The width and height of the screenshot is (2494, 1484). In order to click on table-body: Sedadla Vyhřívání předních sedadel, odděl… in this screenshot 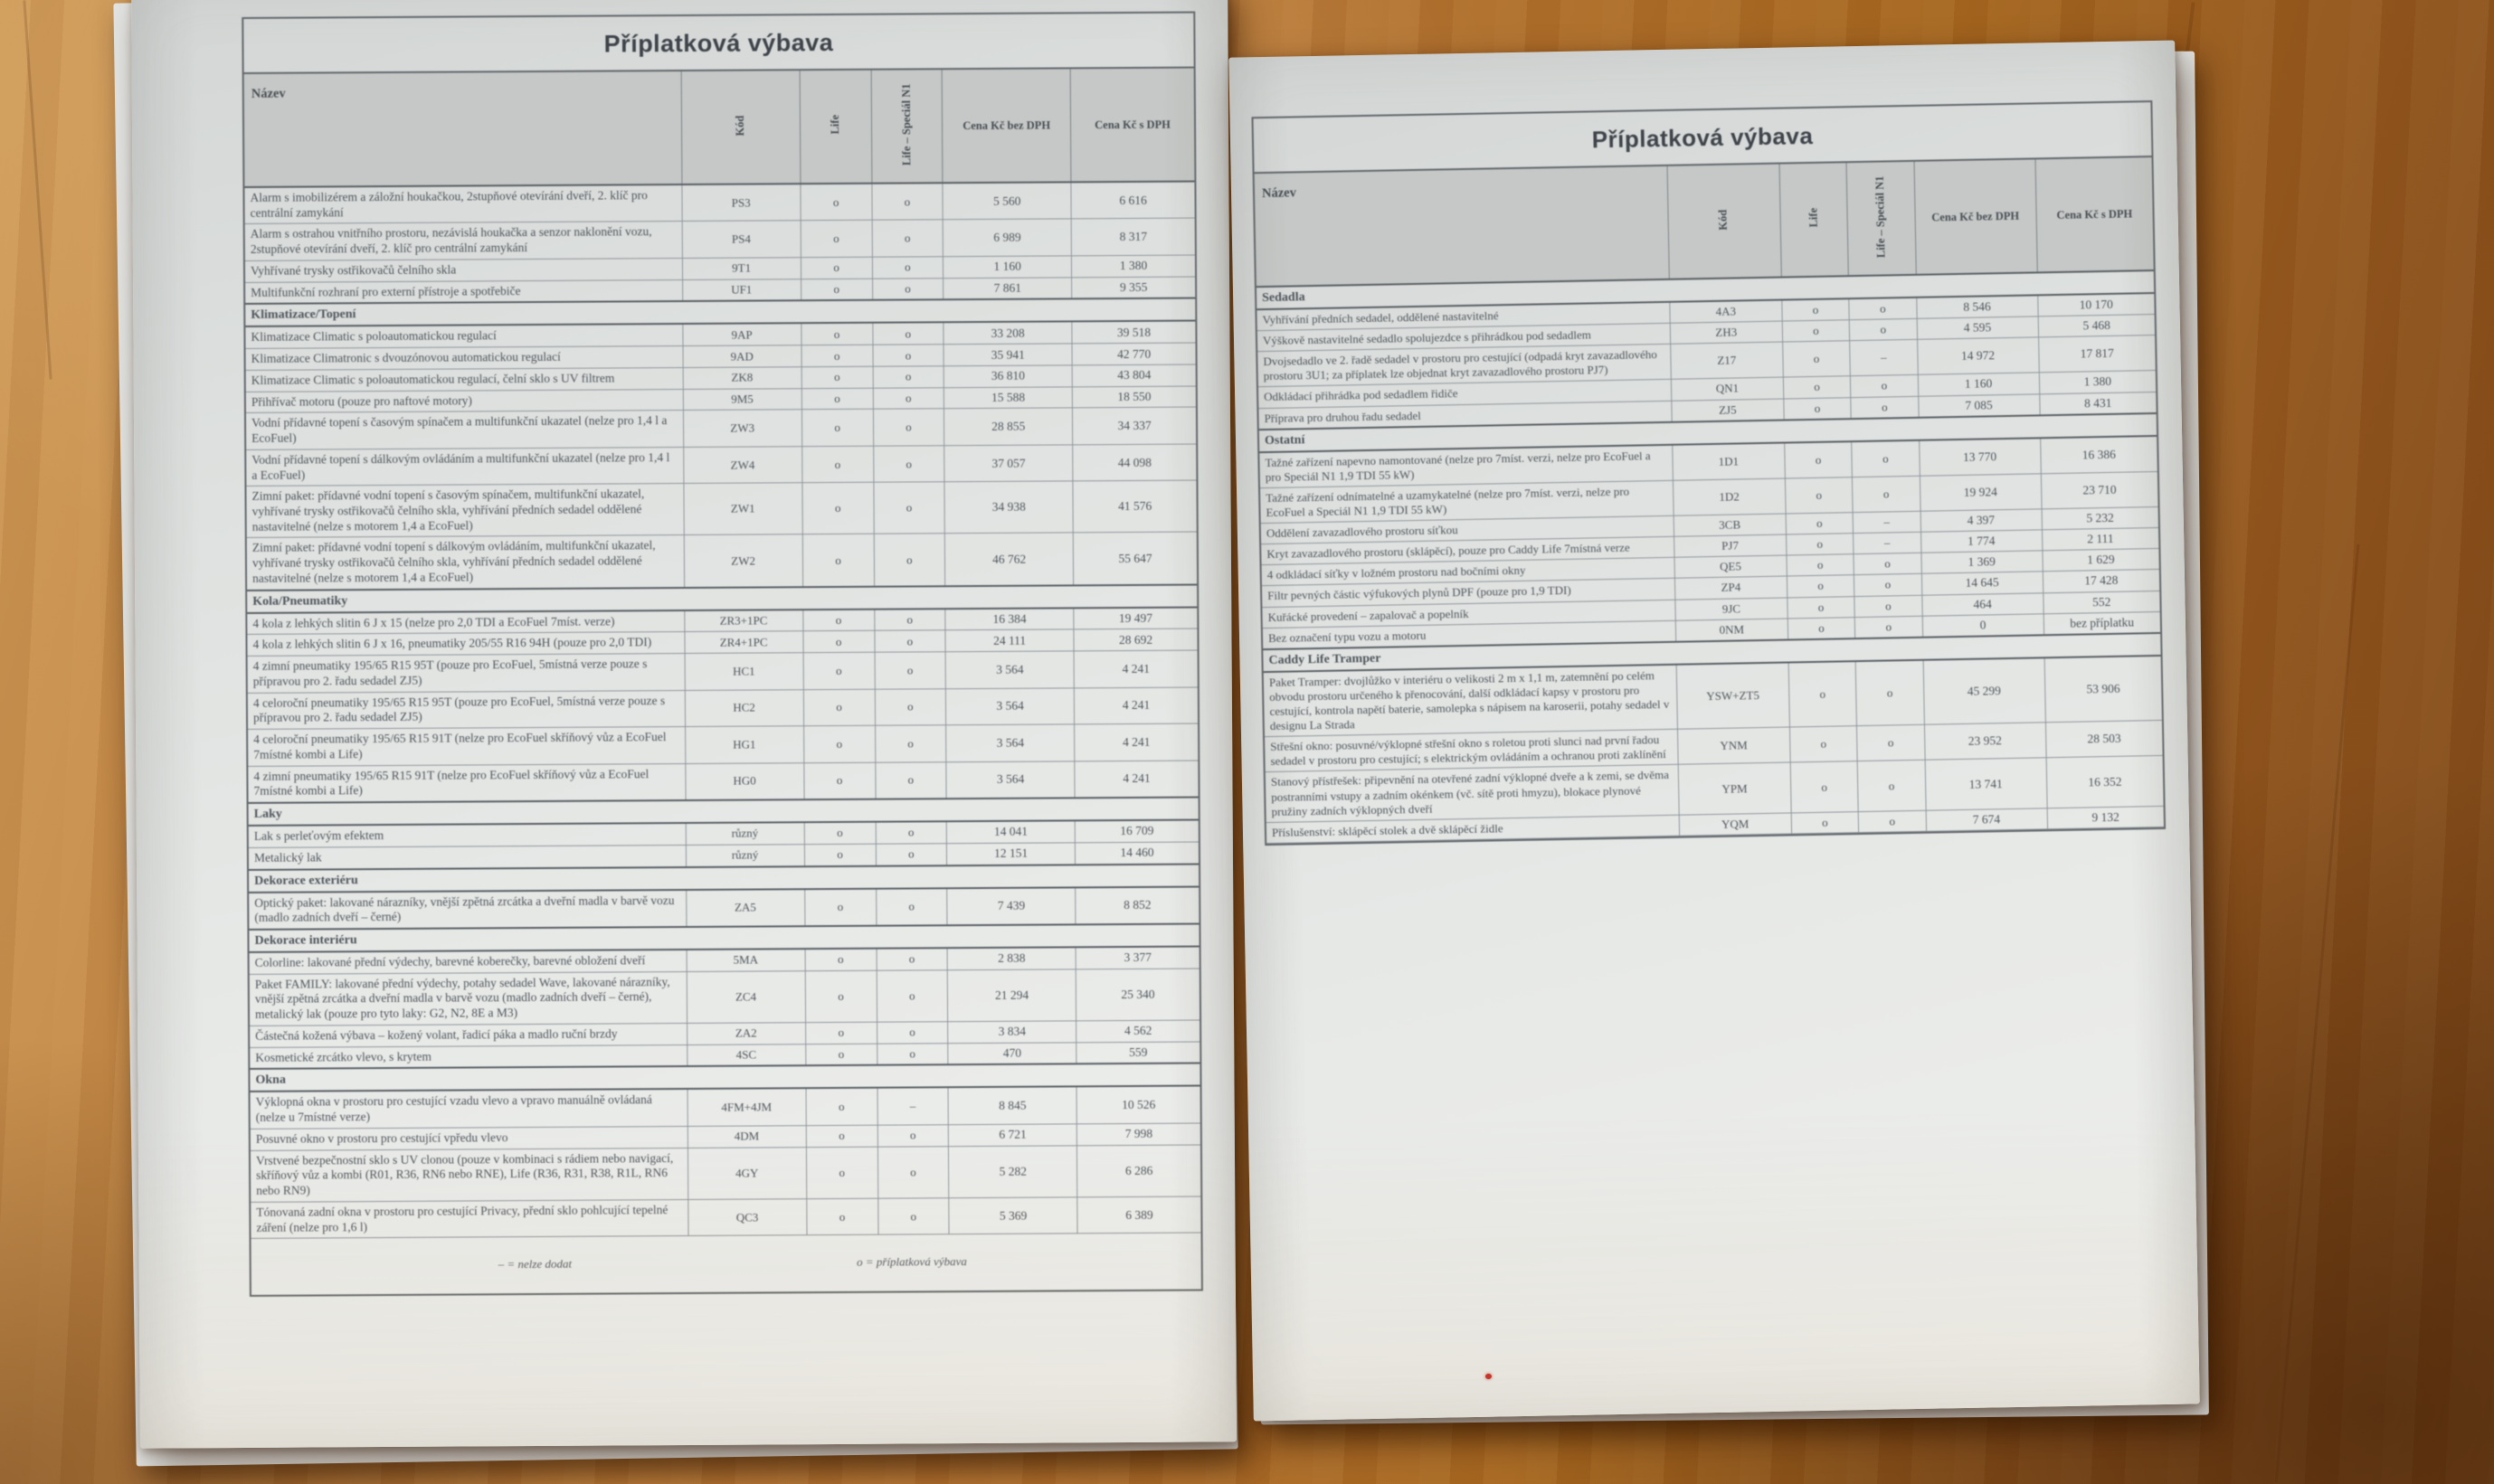, I will do `click(1710, 557)`.